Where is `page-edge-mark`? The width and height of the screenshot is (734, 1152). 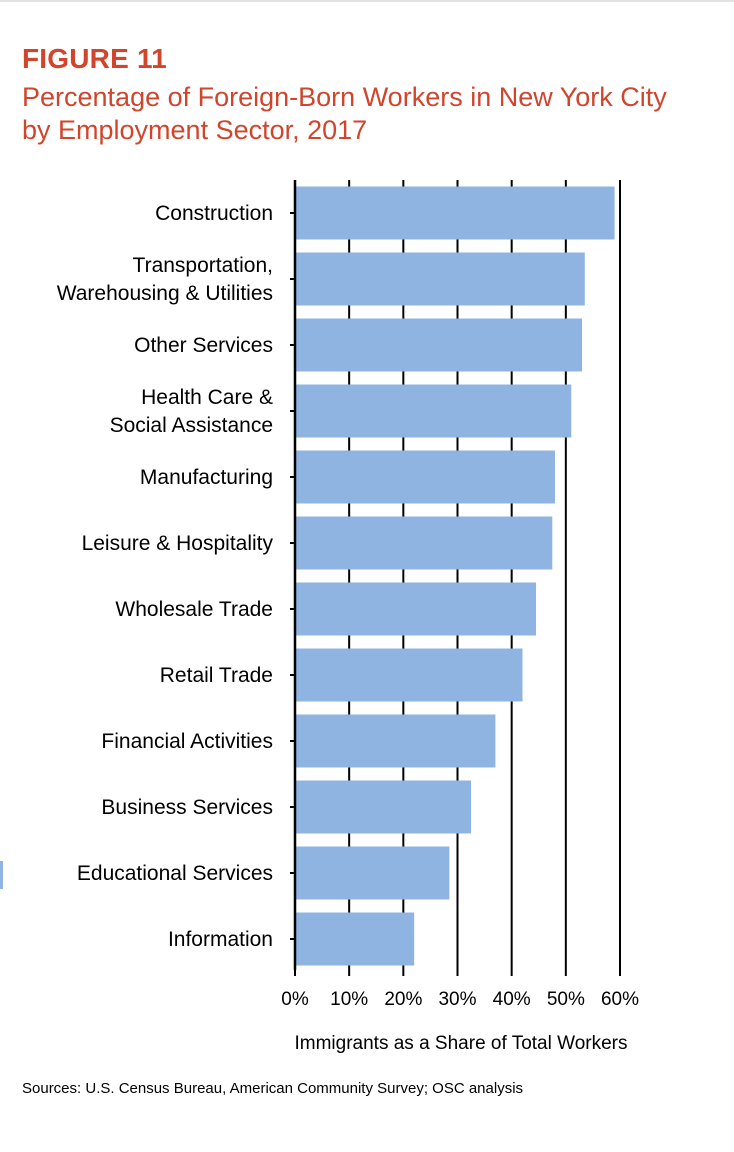
page-edge-mark is located at coordinates (1, 875).